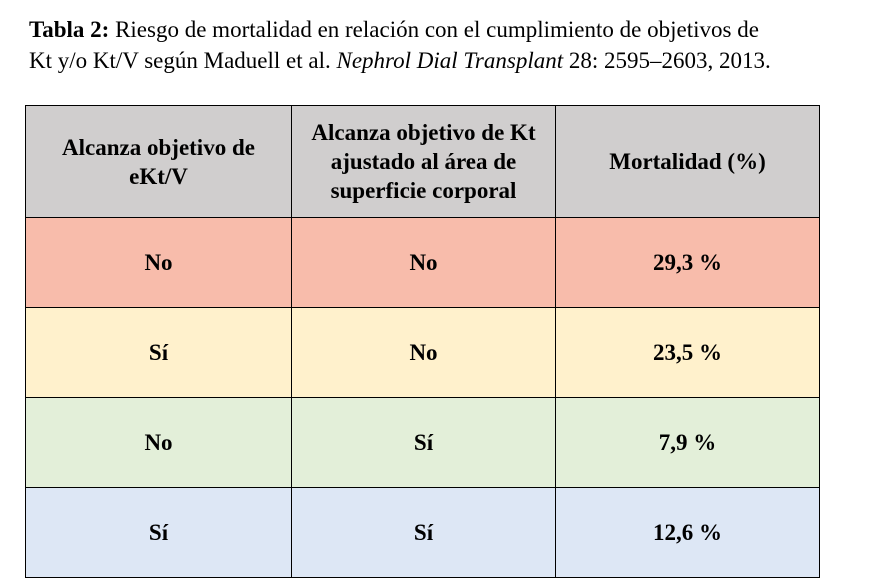  What do you see at coordinates (69, 29) in the screenshot?
I see `caption-label: Tabla 2:` at bounding box center [69, 29].